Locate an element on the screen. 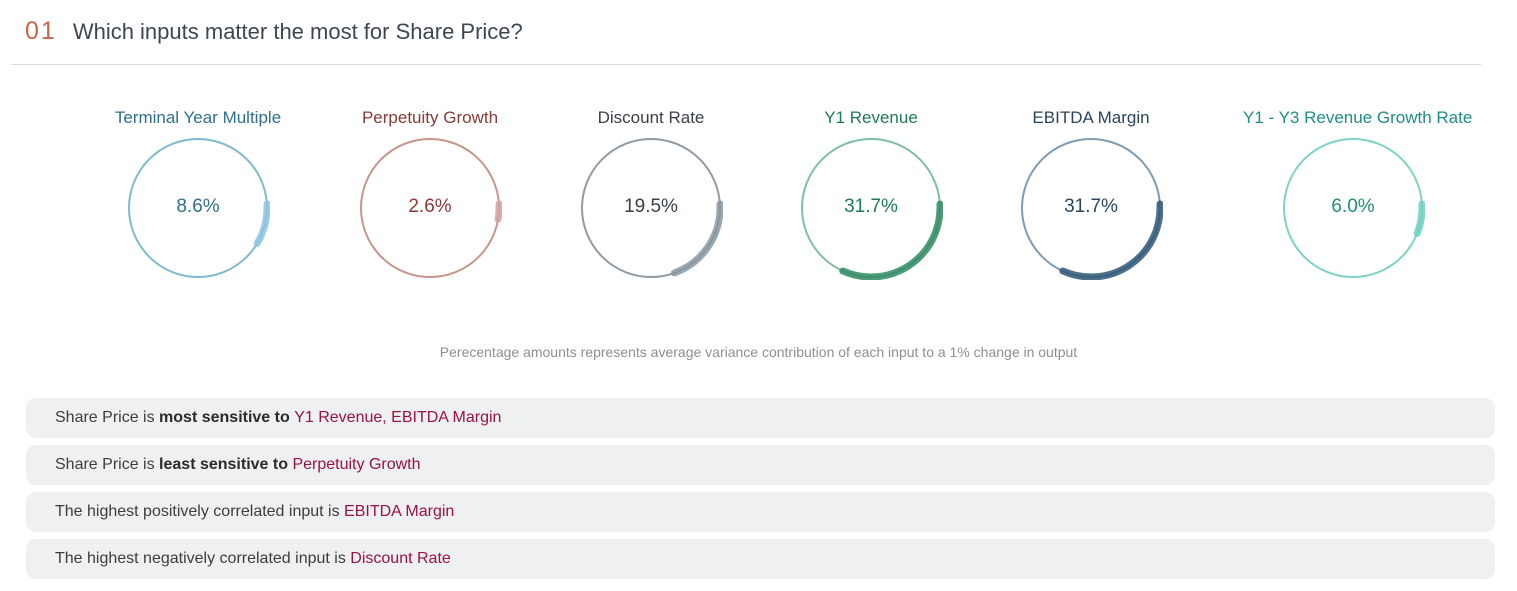 The height and width of the screenshot is (591, 1517). gauge: Y1 - Y3 Revenue Growth Rate 6.0% is located at coordinates (1358, 203).